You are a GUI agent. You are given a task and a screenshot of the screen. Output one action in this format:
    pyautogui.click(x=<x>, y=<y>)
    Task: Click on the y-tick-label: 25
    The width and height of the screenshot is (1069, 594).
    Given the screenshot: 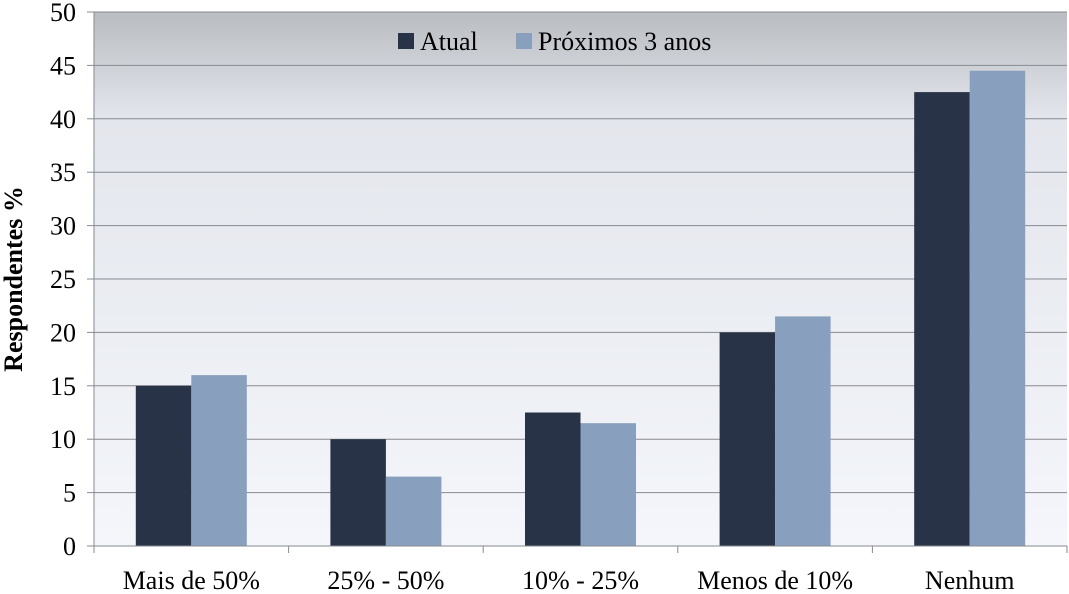 What is the action you would take?
    pyautogui.click(x=63, y=279)
    